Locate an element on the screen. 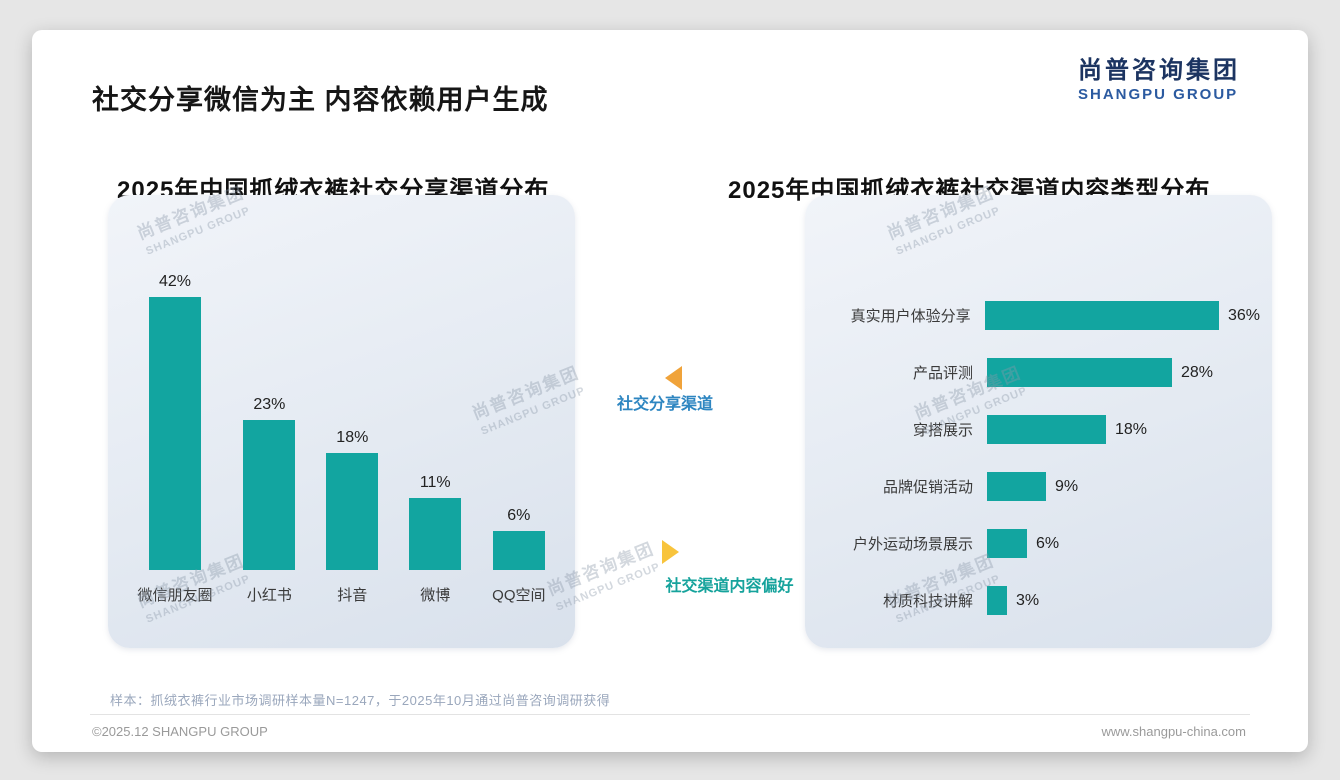 The image size is (1340, 780). logo-cn-text: 尚普咨询集团 is located at coordinates (1159, 70).